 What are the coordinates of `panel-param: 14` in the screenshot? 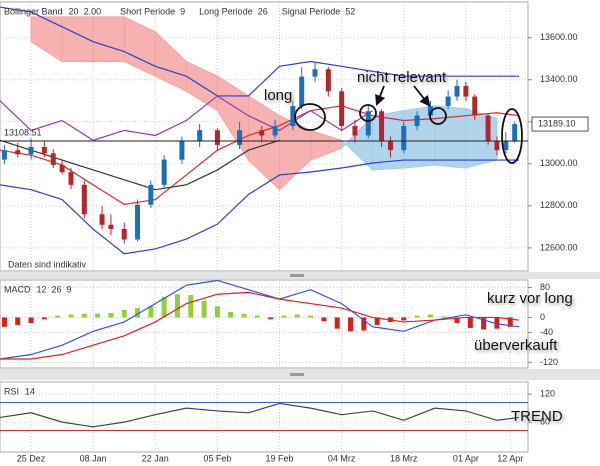 It's located at (30, 391).